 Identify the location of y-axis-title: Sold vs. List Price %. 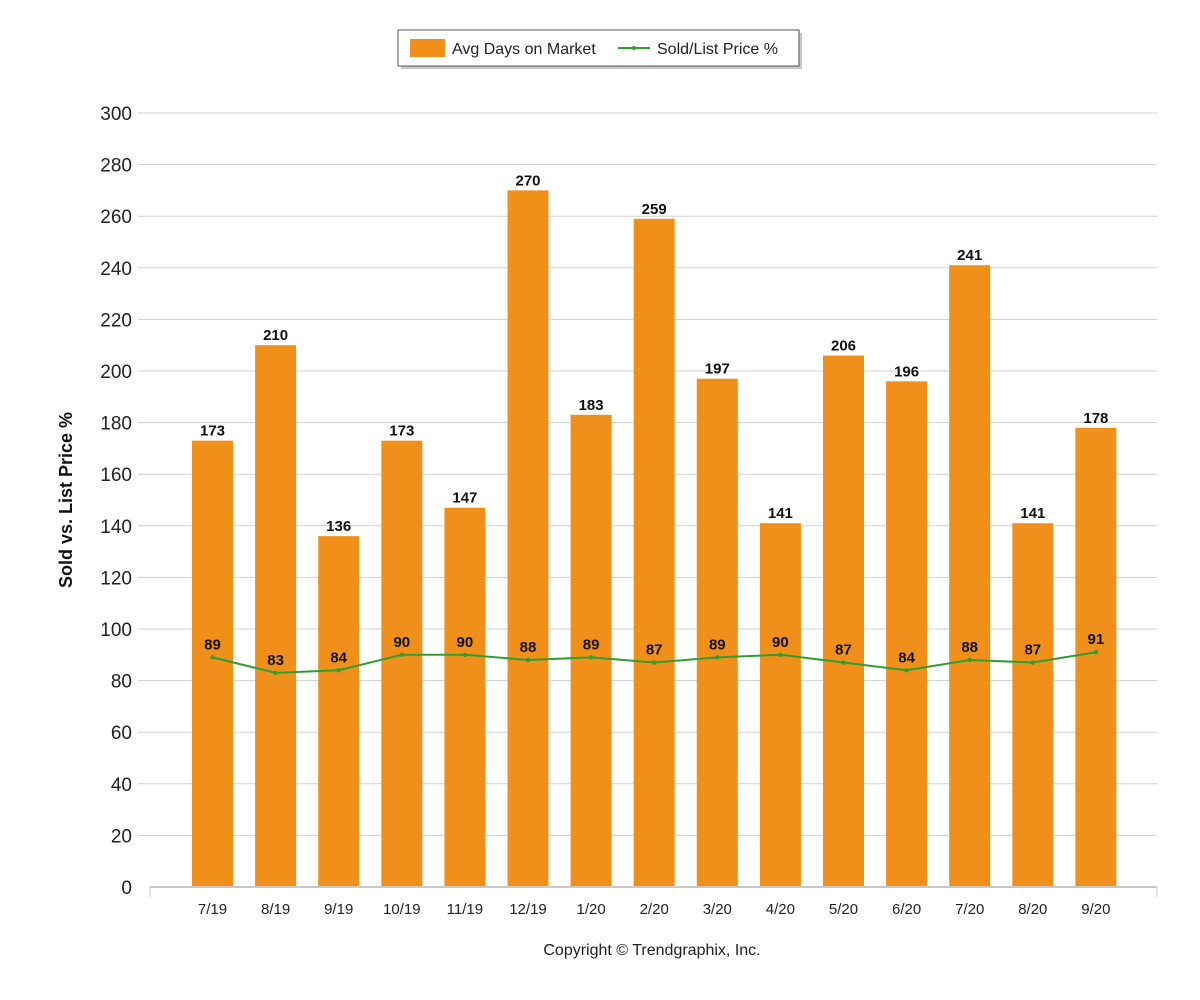
(66, 500).